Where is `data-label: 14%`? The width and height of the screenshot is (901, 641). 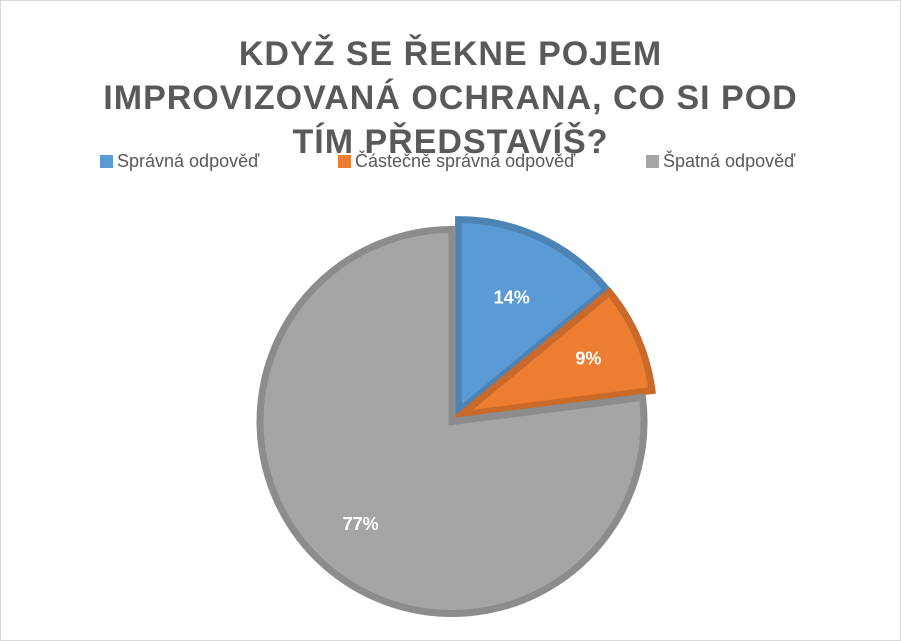
data-label: 14% is located at coordinates (512, 297).